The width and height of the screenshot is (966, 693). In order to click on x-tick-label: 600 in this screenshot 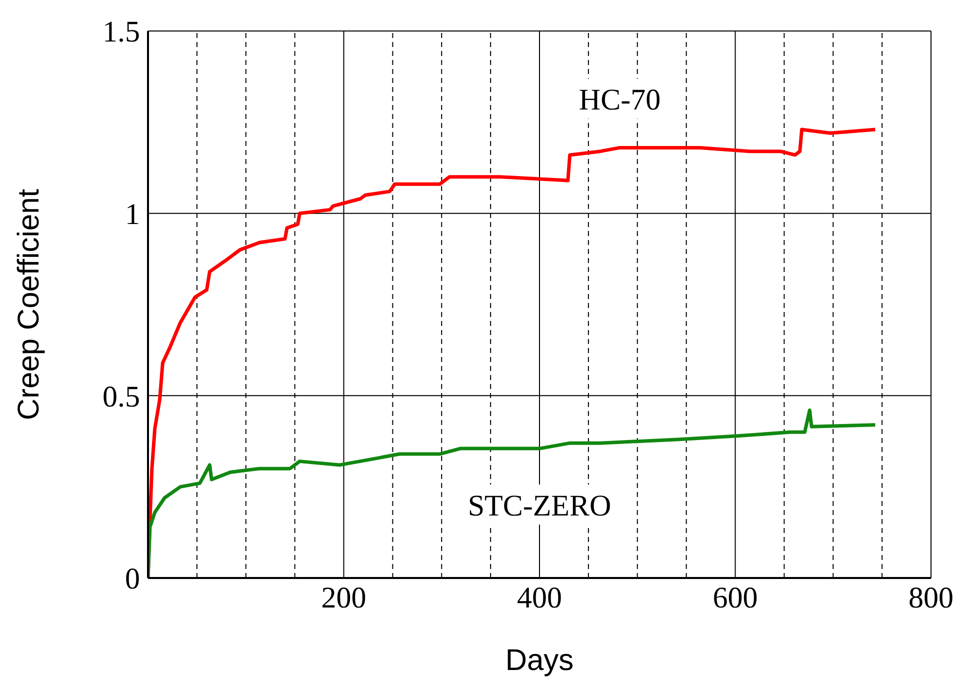, I will do `click(735, 597)`.